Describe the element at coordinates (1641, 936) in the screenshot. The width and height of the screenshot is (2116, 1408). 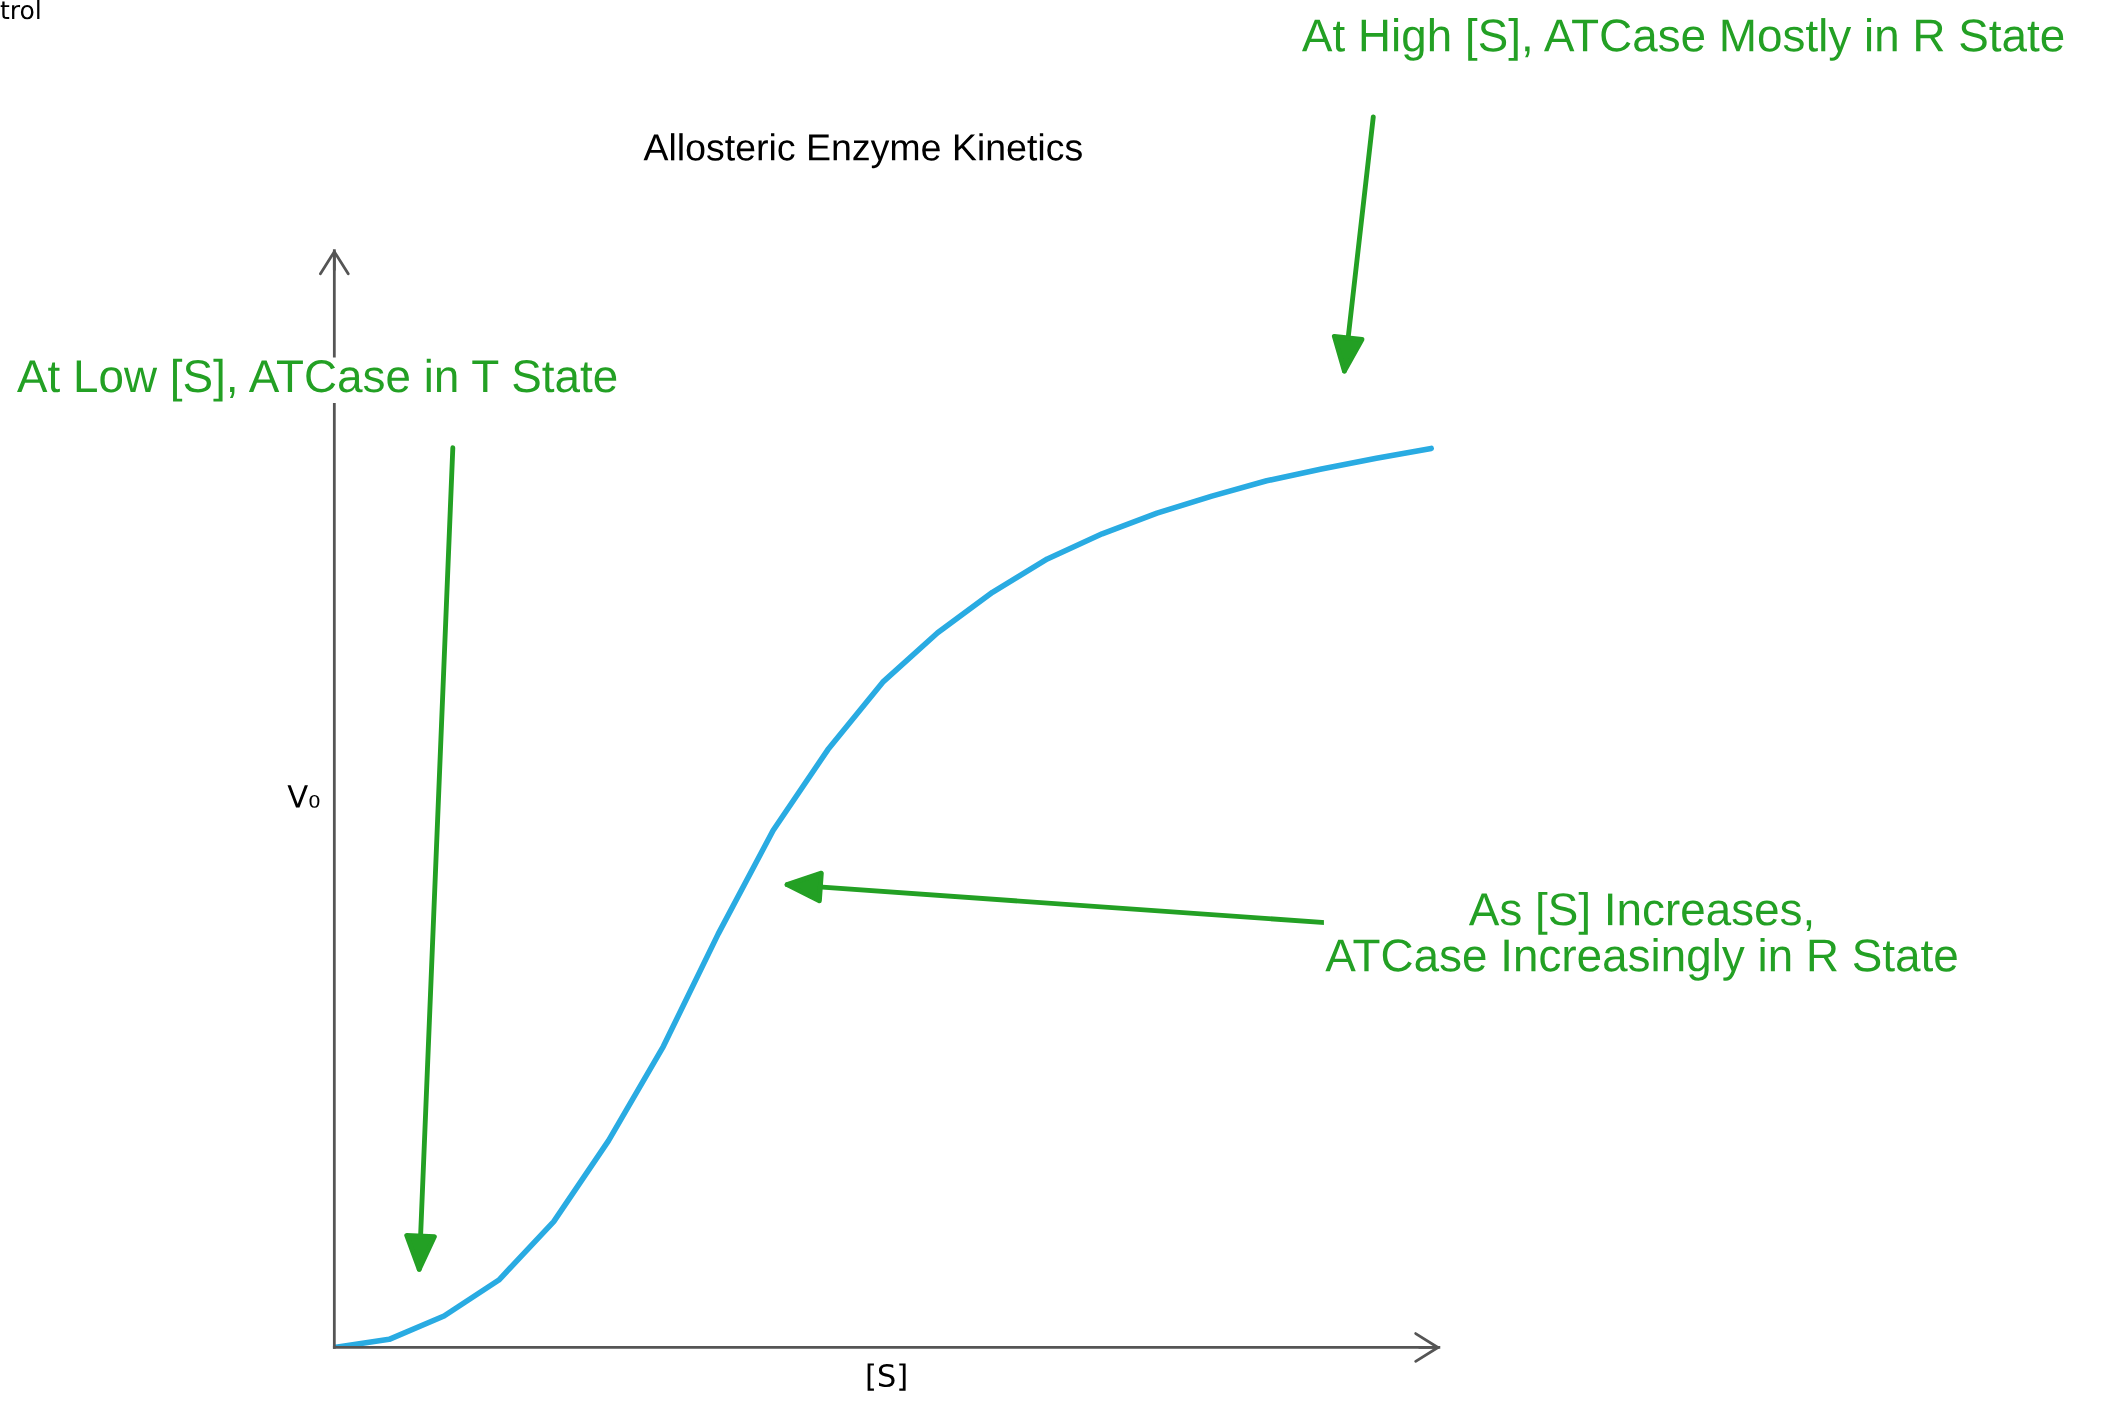
I see `annotation: As [S] Increases, ATCase Increasingly in R State` at that location.